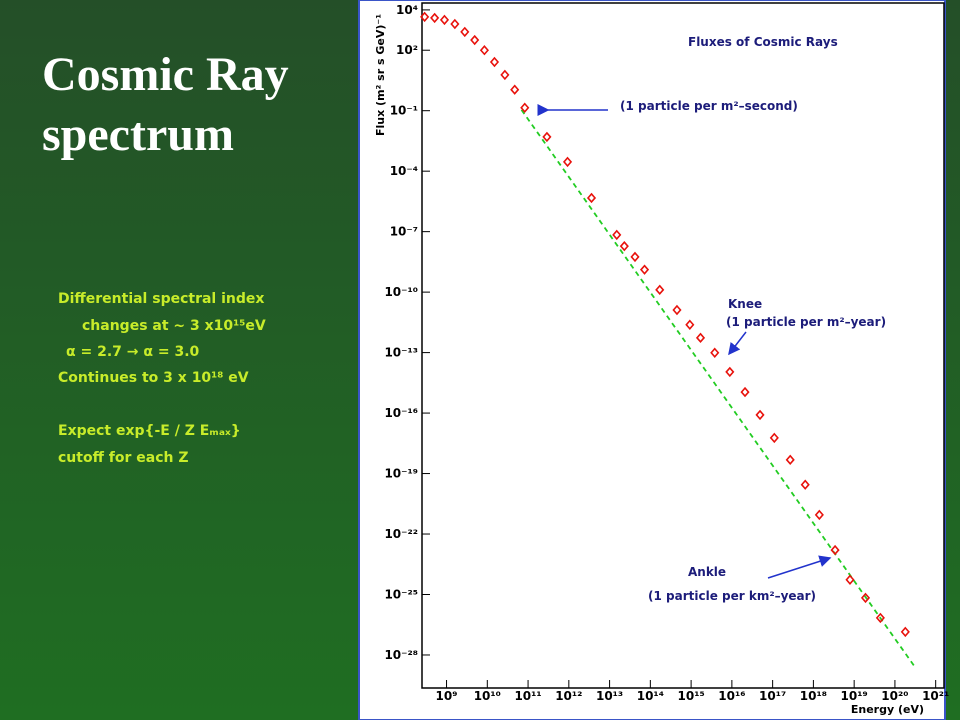 This screenshot has height=720, width=960. I want to click on x-tick-label: 10⁹, so click(447, 696).